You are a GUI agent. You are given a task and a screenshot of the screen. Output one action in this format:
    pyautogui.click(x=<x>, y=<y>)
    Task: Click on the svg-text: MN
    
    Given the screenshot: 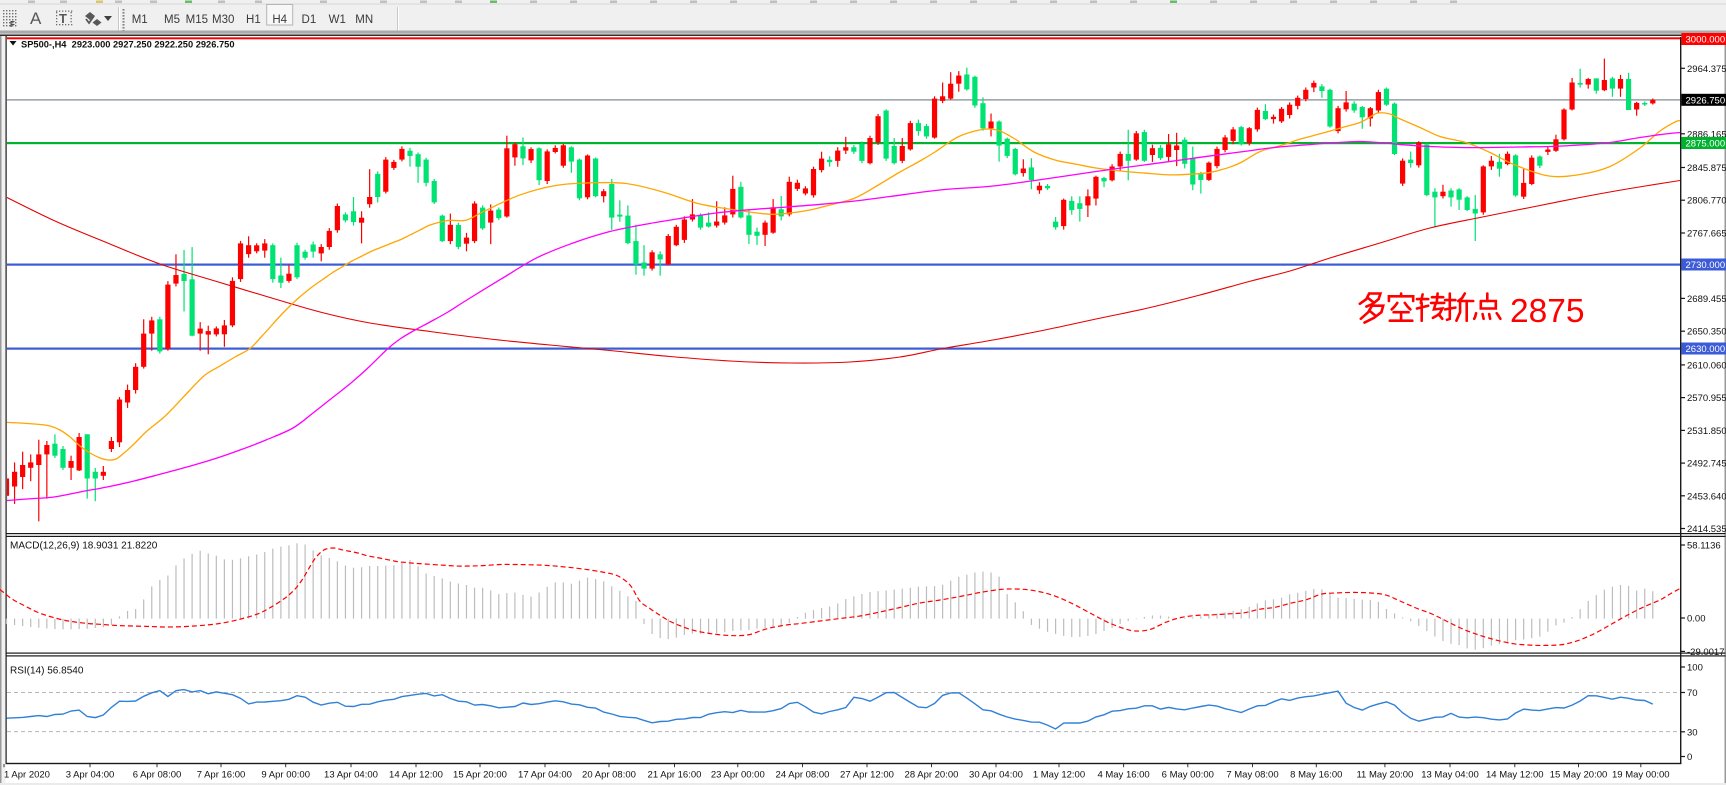 What is the action you would take?
    pyautogui.click(x=364, y=20)
    